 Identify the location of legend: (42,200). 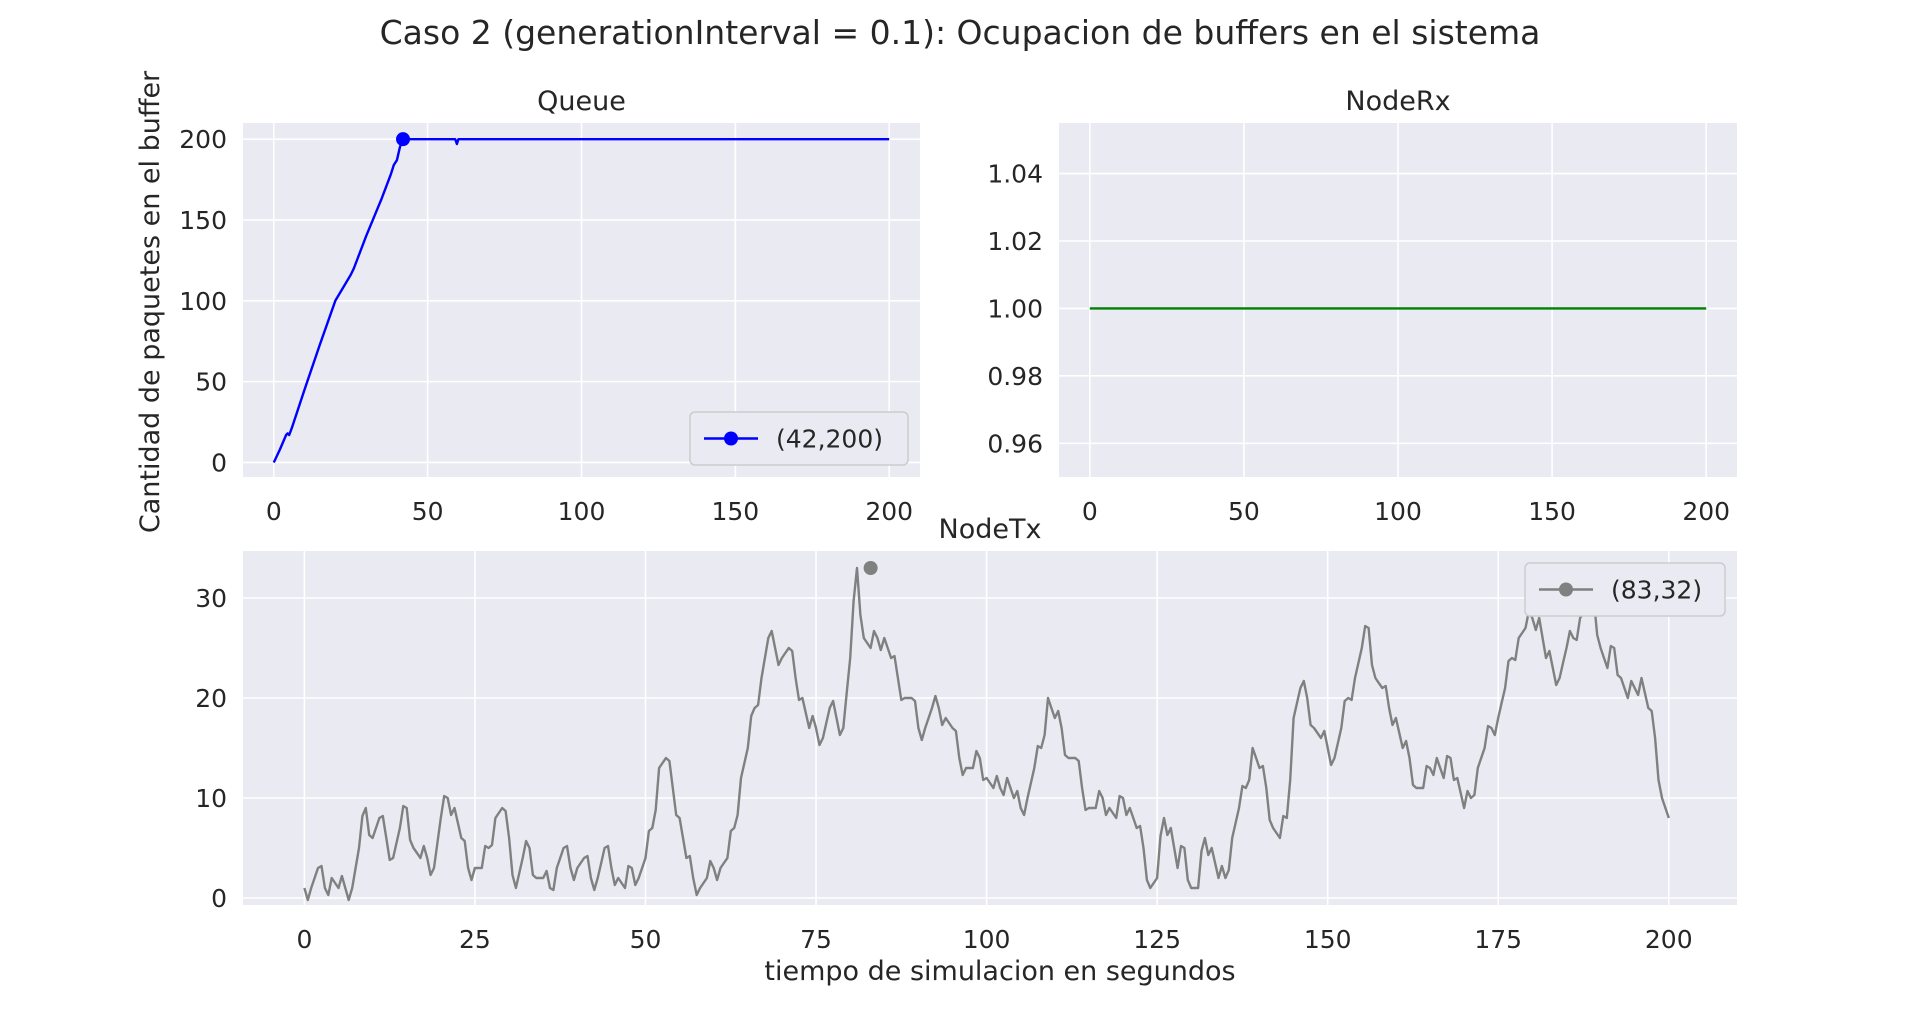
(799, 438).